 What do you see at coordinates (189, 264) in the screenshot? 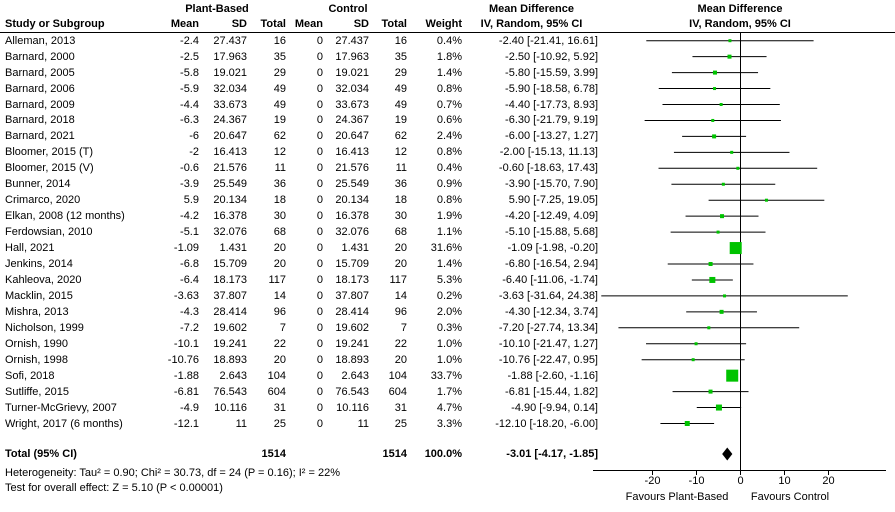
I see `pb-mean: -6.8` at bounding box center [189, 264].